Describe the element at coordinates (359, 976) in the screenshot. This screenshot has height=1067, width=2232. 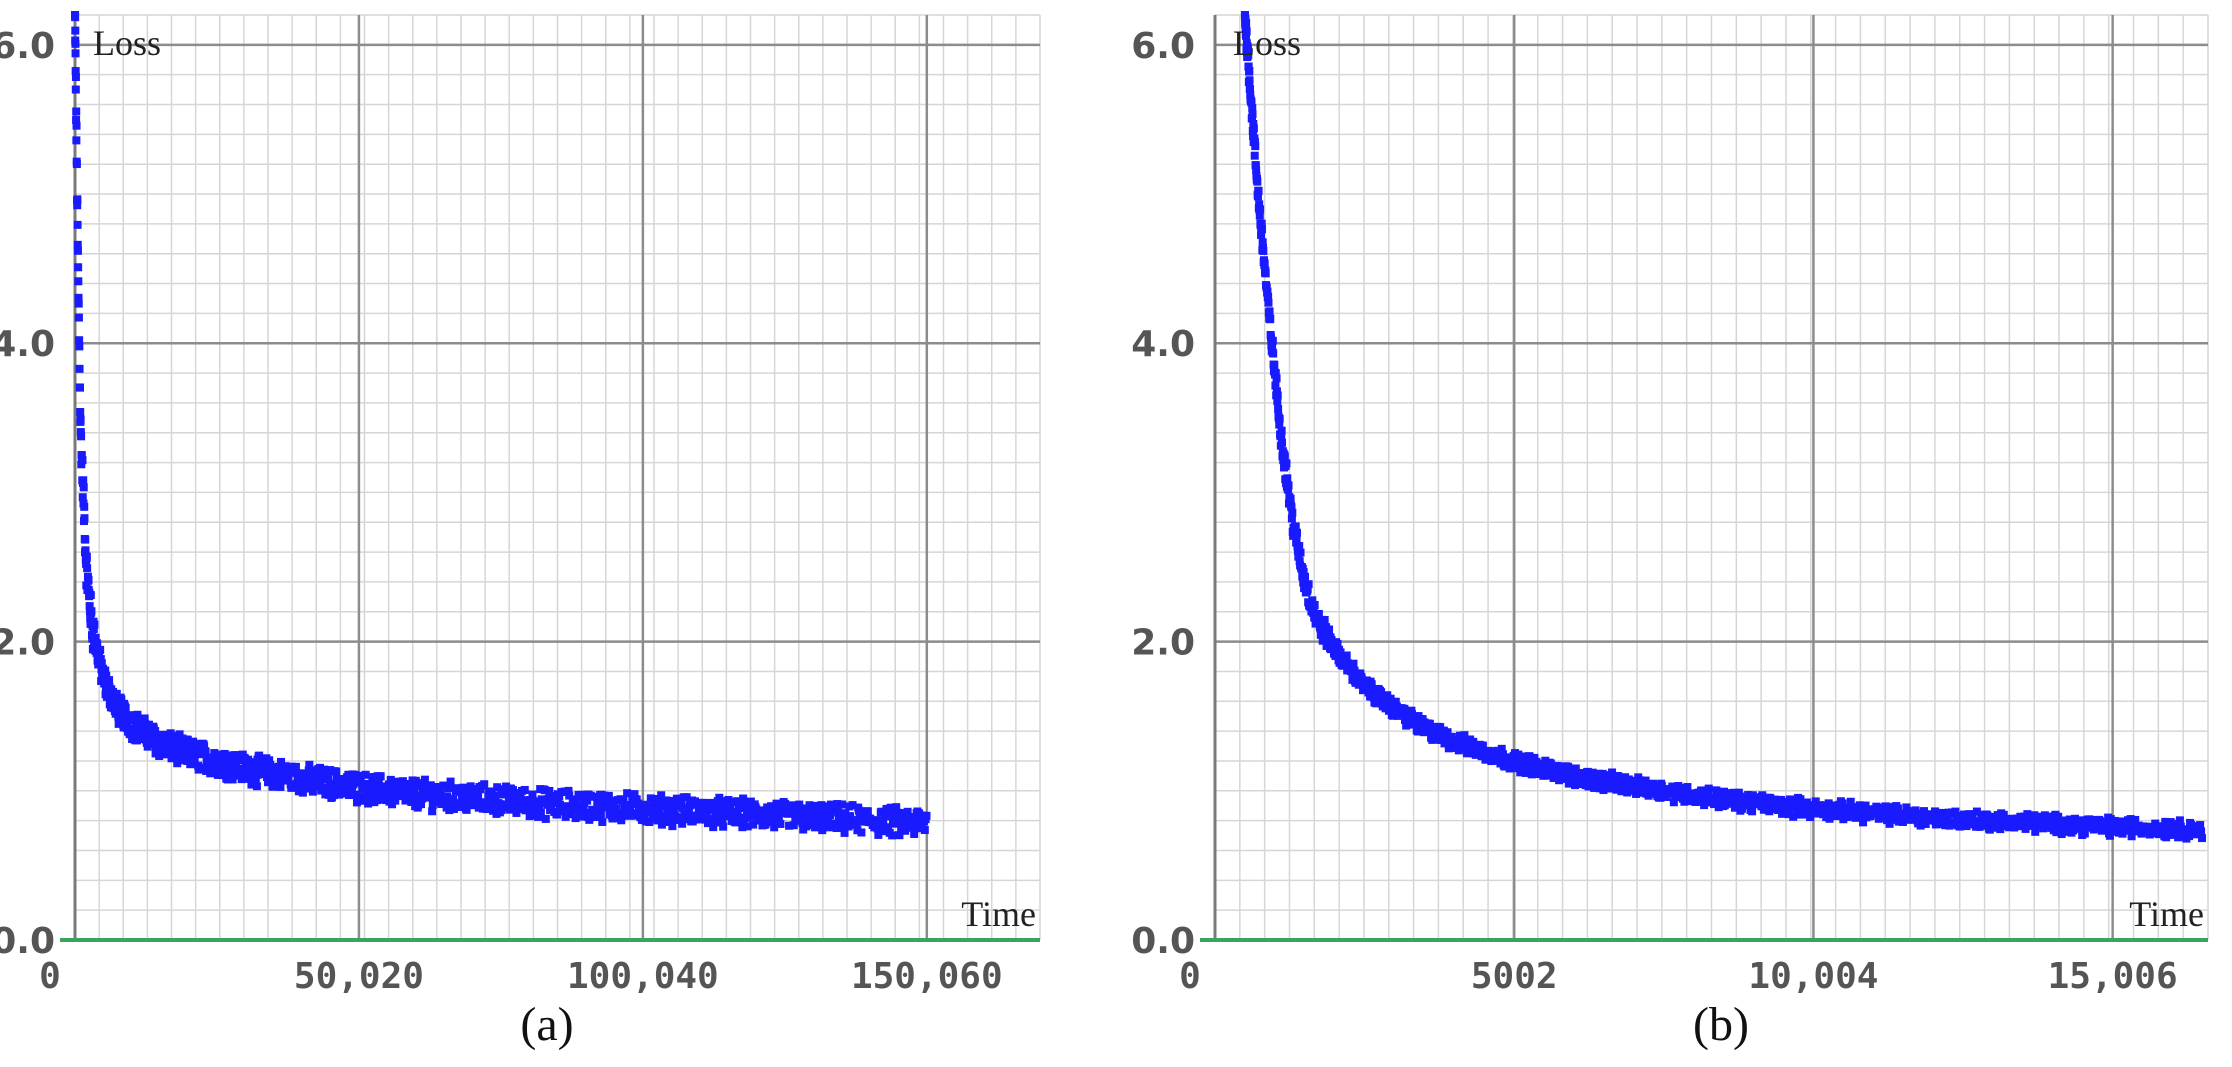
I see `x-tick-label: 50,020` at that location.